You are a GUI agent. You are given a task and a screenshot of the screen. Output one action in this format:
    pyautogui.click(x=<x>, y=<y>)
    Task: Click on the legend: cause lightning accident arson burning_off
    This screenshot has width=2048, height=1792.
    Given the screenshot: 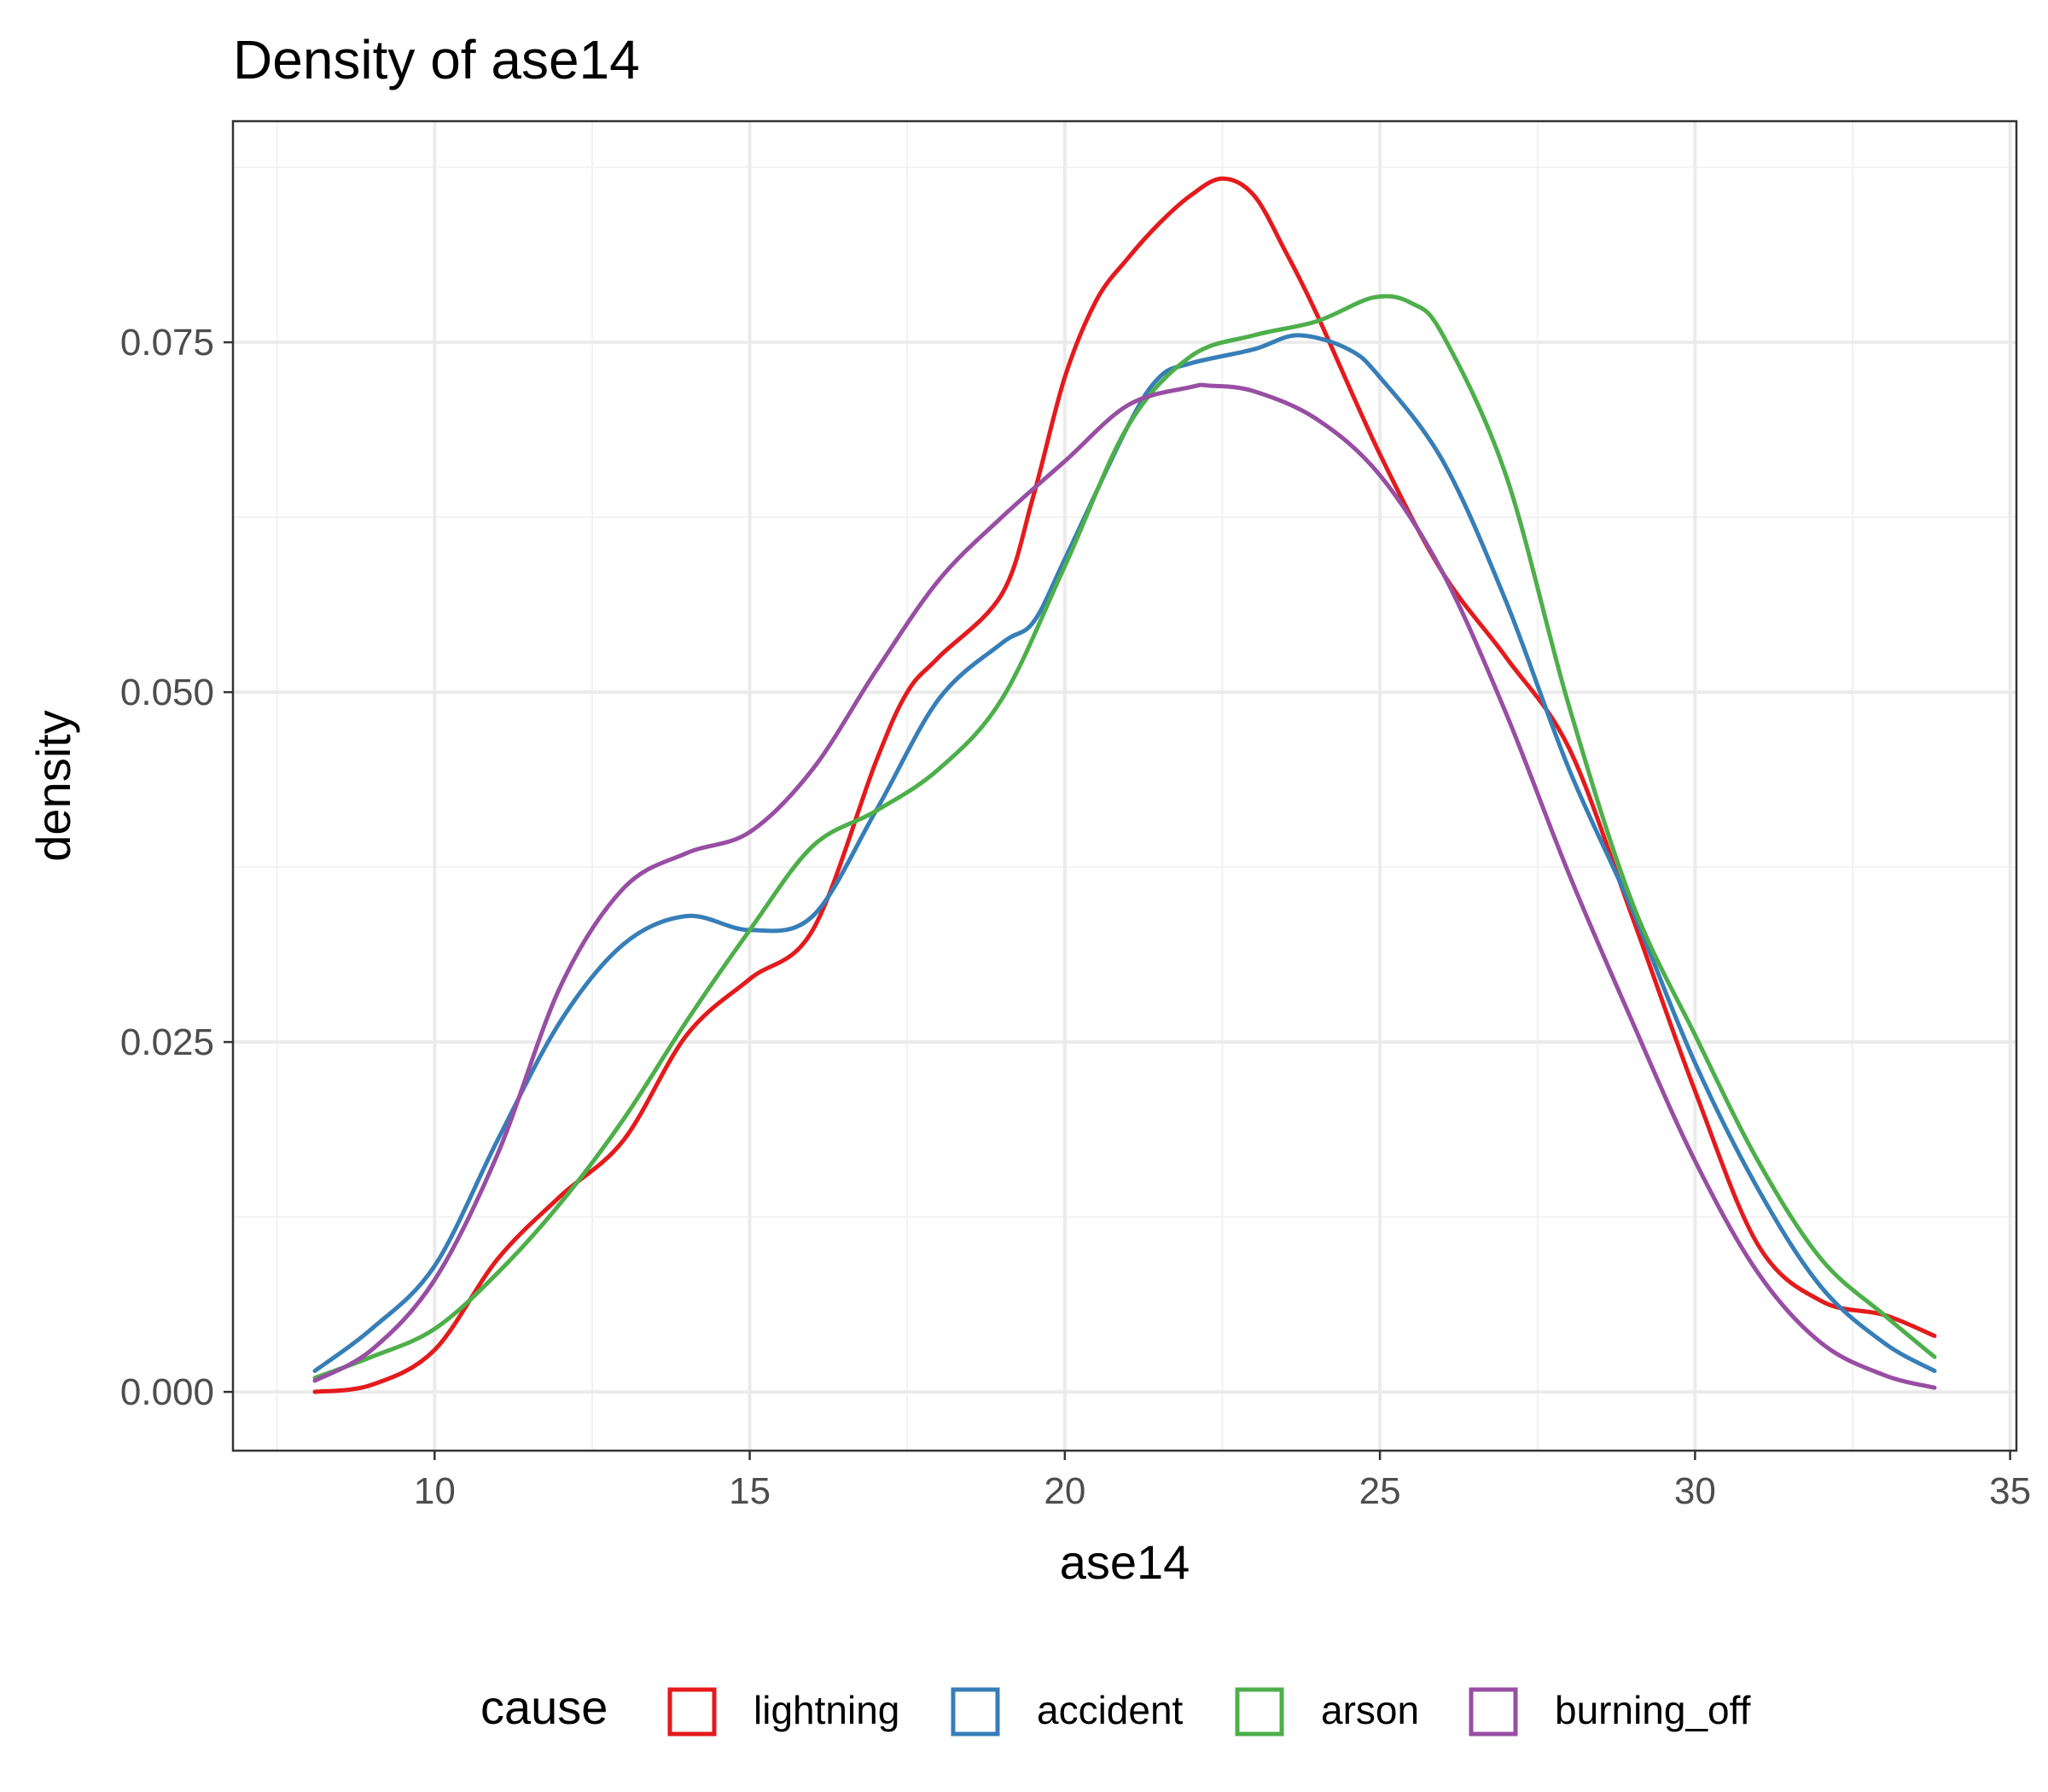 What is the action you would take?
    pyautogui.click(x=1115, y=1708)
    